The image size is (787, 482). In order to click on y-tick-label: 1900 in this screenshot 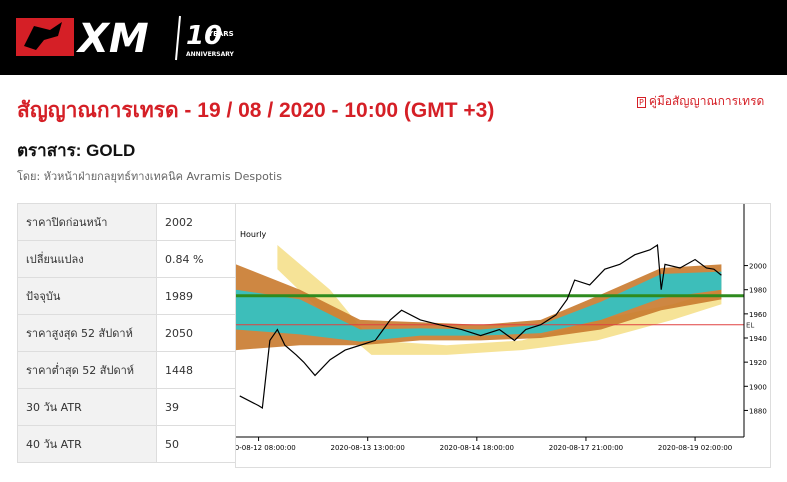, I will do `click(758, 387)`.